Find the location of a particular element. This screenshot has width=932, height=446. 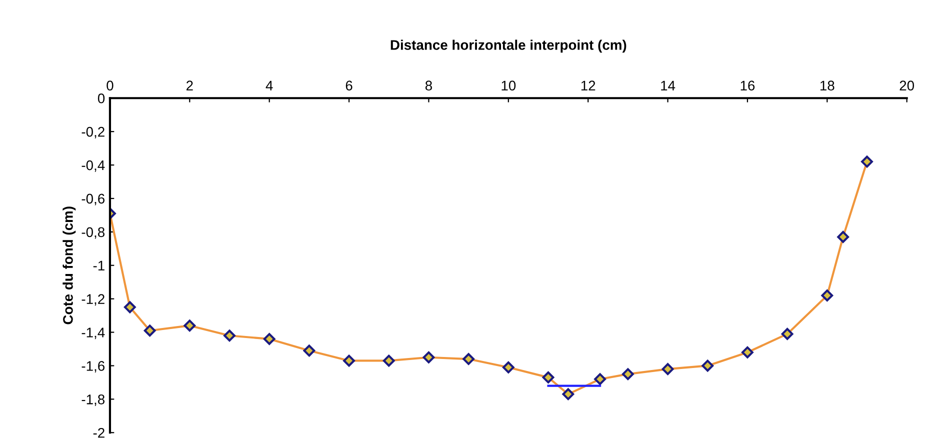

x-axis-title: Distance horizontale interpoint (cm) is located at coordinates (508, 46).